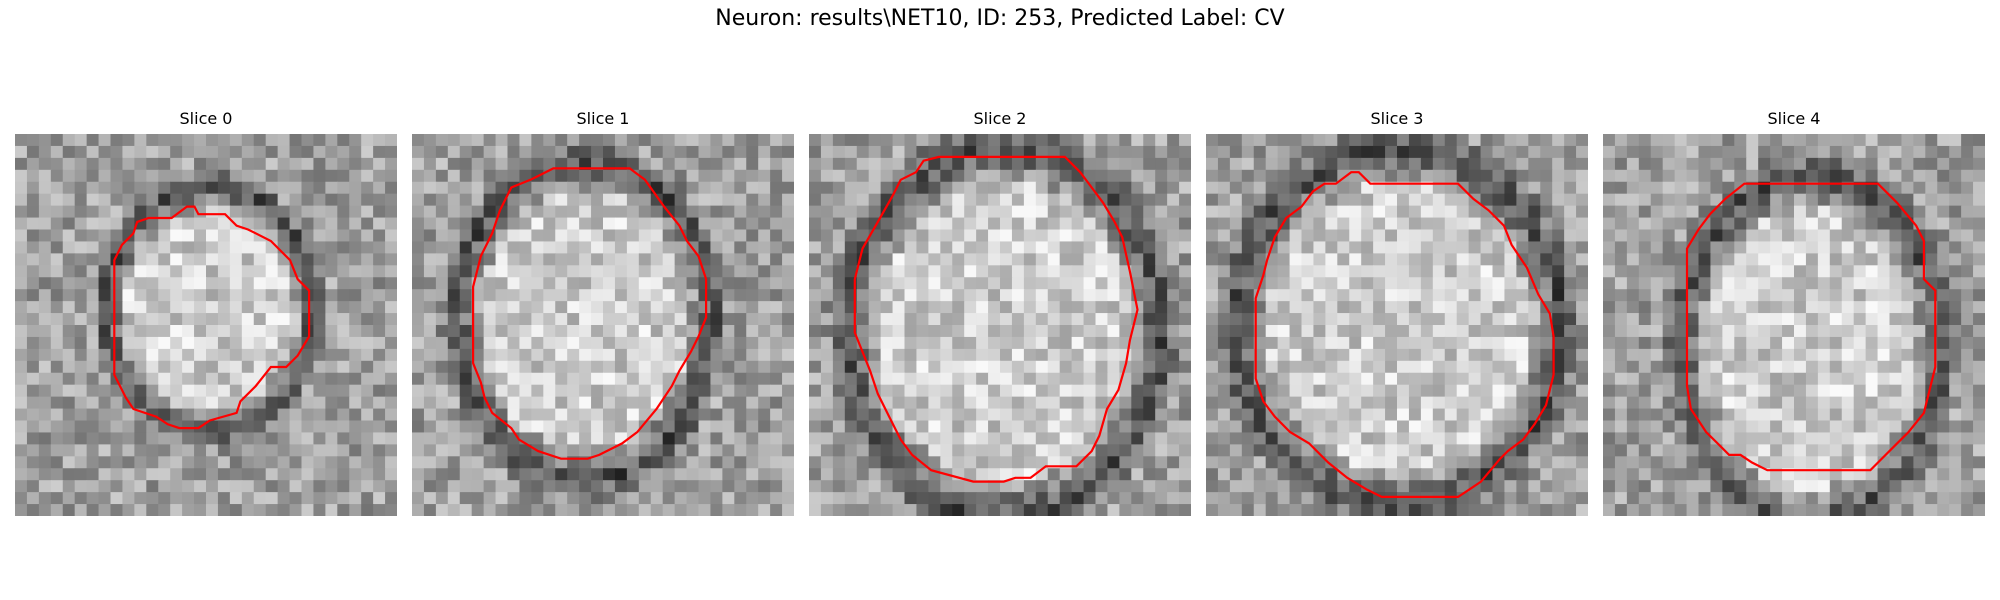 The height and width of the screenshot is (600, 2000). Describe the element at coordinates (206, 118) in the screenshot. I see `slice-title: Slice 0` at that location.